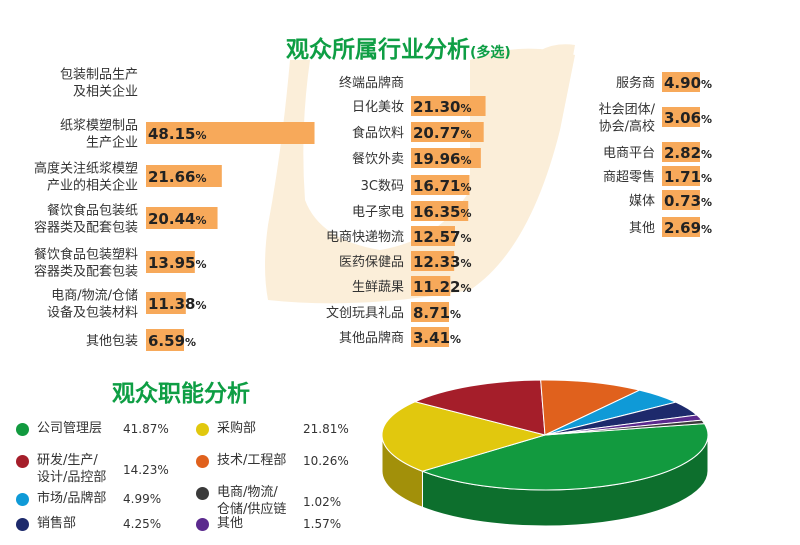 The height and width of the screenshot is (545, 800). I want to click on bar-label: 3C数码, so click(382, 186).